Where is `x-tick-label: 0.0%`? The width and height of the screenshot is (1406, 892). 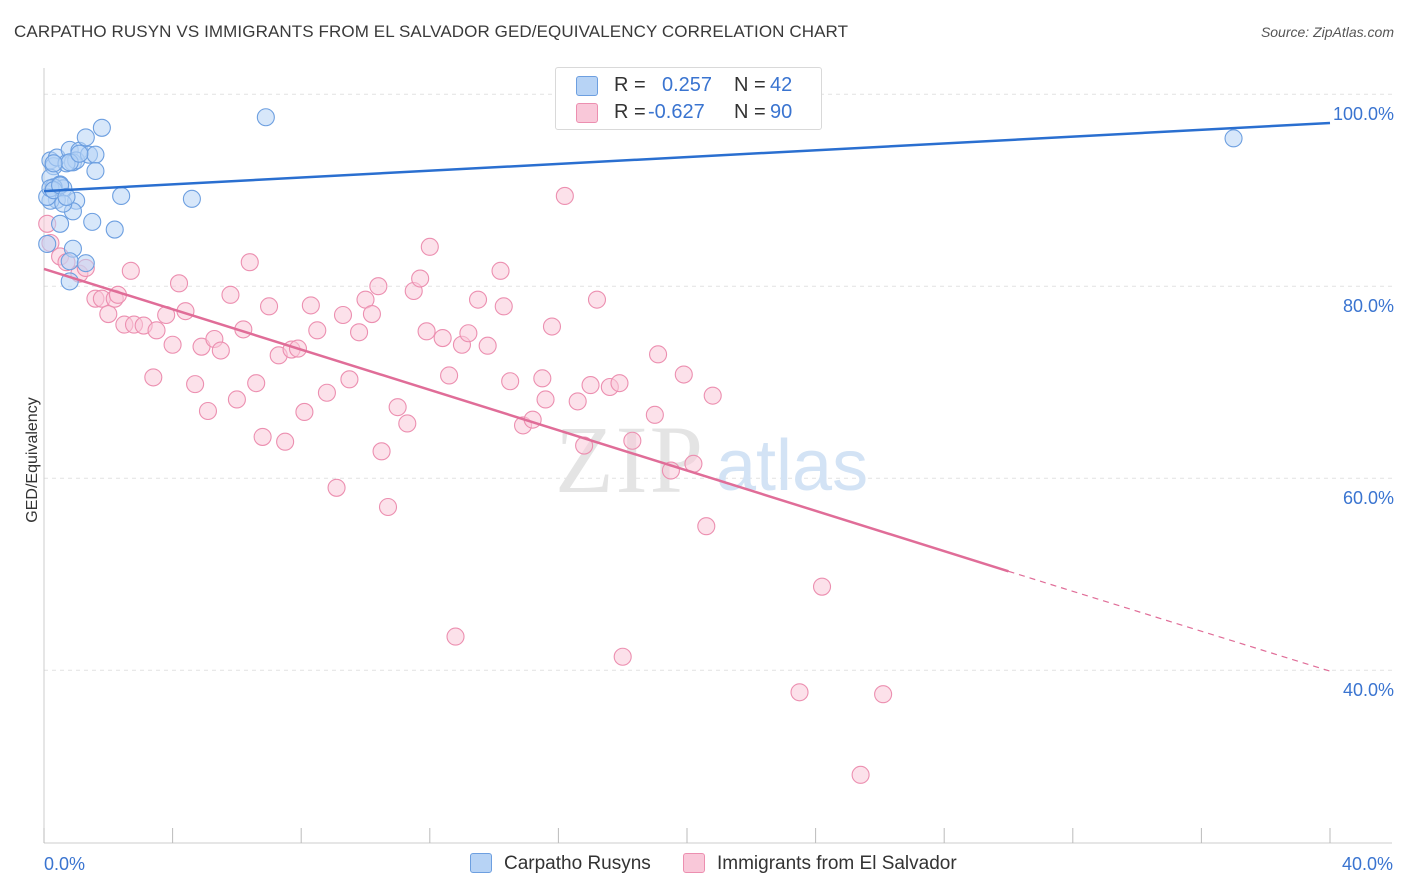
x-tick-label: 0.0% is located at coordinates (64, 864).